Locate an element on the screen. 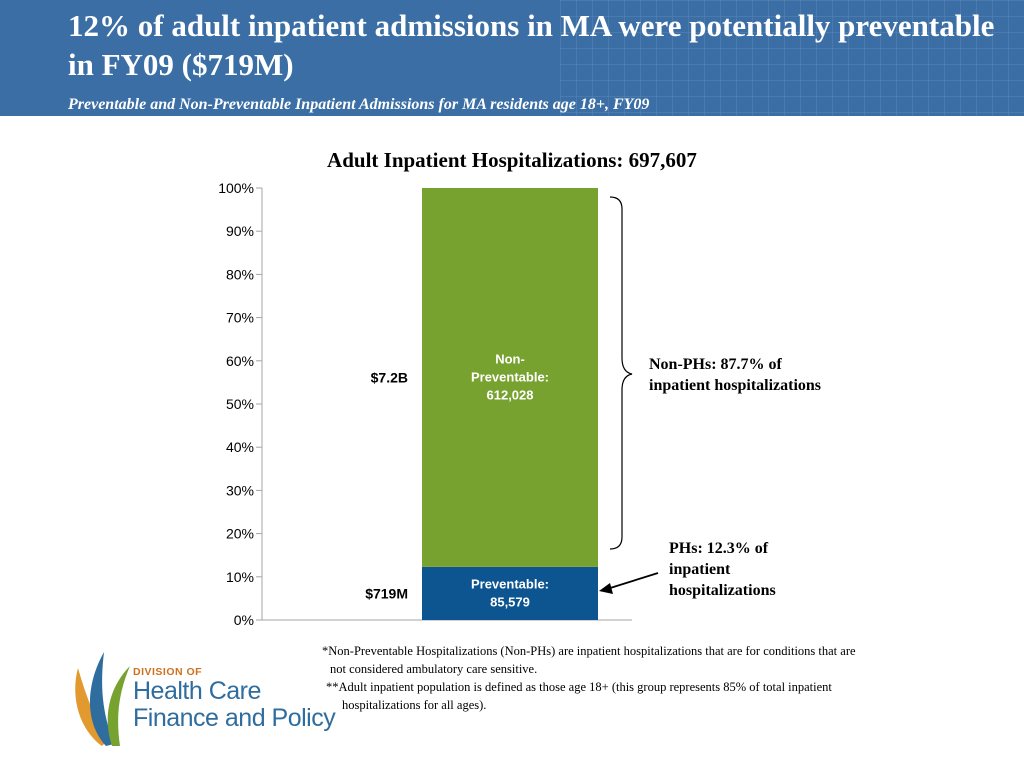 The width and height of the screenshot is (1024, 768). y-tick-label: 60% is located at coordinates (240, 361).